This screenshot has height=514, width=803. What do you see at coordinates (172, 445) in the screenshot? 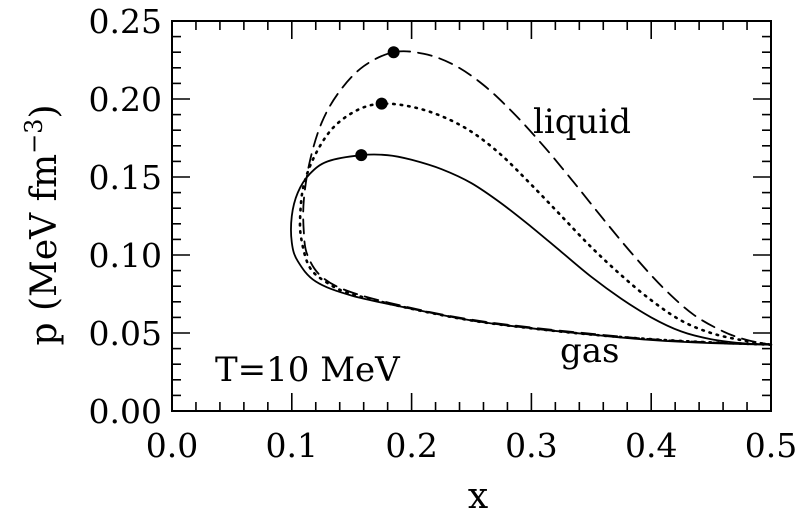
I see `x-tick-label: 0.0` at bounding box center [172, 445].